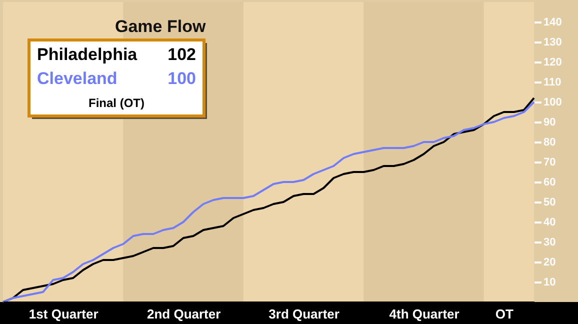  Describe the element at coordinates (553, 102) in the screenshot. I see `y-tick-label: 100` at that location.